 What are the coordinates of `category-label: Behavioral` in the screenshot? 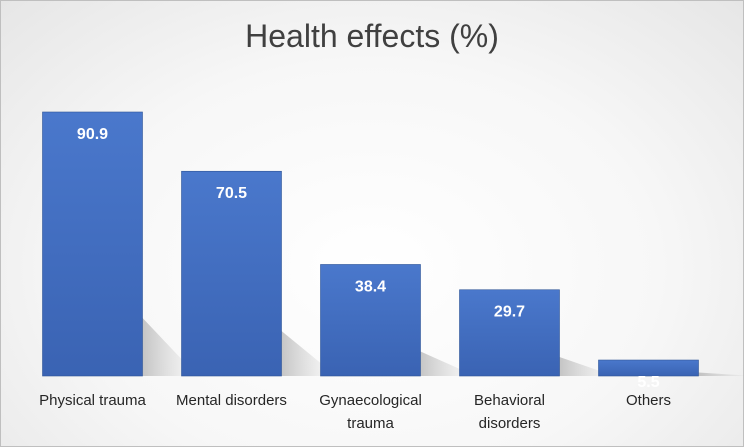 It's located at (509, 400).